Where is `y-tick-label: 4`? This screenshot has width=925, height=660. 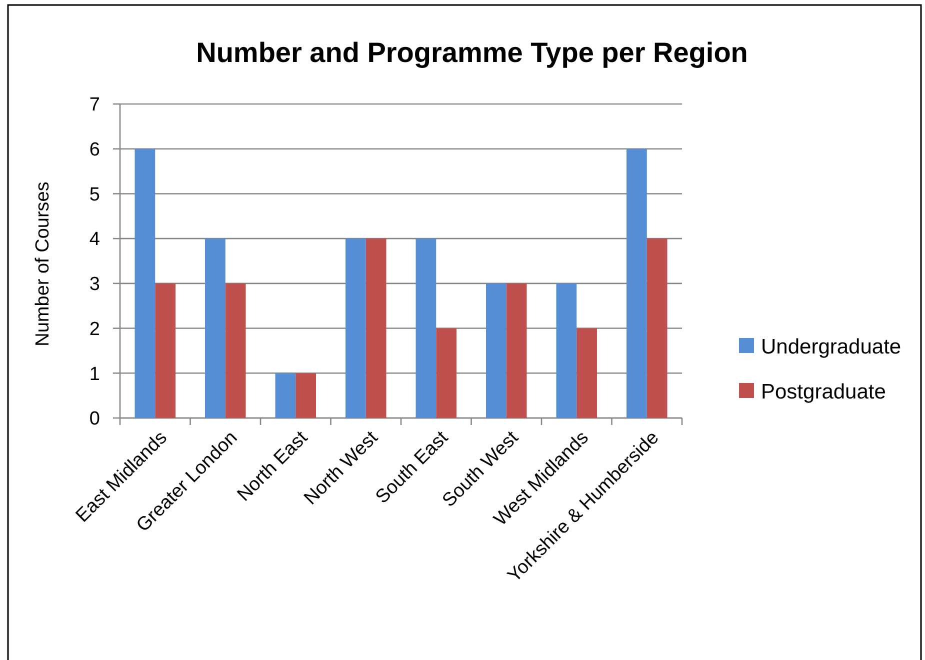
y-tick-label: 4 is located at coordinates (94, 239).